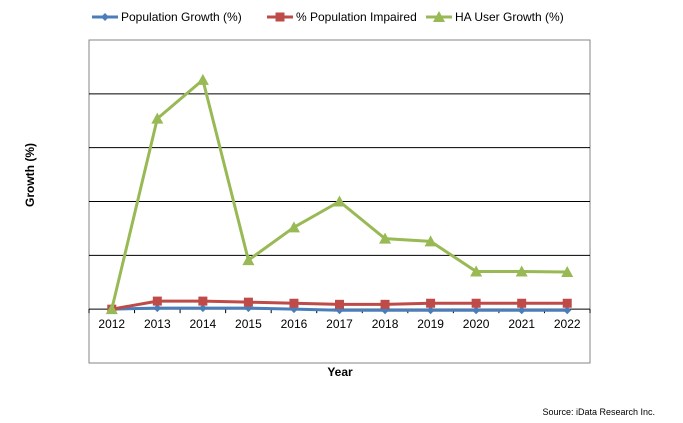 Image resolution: width=683 pixels, height=423 pixels. What do you see at coordinates (181, 17) in the screenshot?
I see `legend-label: Population Growth (%)` at bounding box center [181, 17].